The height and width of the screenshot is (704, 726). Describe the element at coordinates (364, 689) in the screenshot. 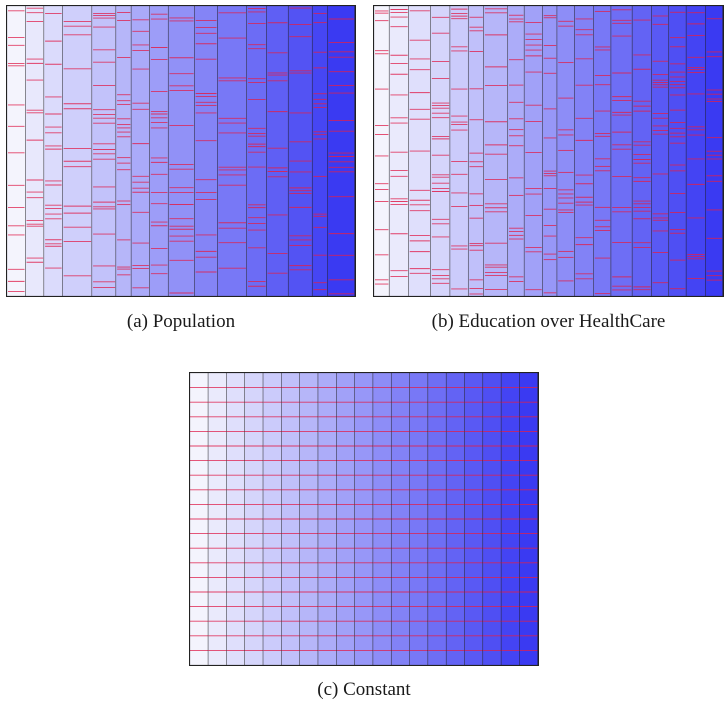

I see `caption-c: (c) Constant` at that location.